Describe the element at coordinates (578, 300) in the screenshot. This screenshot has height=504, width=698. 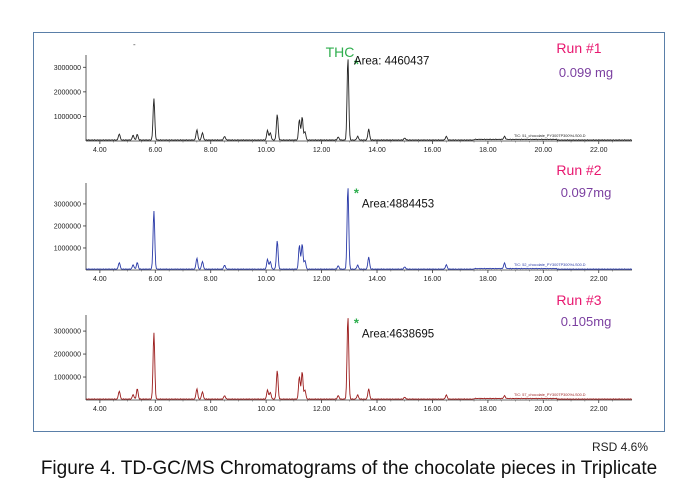
I see `run-label: Run #3` at that location.